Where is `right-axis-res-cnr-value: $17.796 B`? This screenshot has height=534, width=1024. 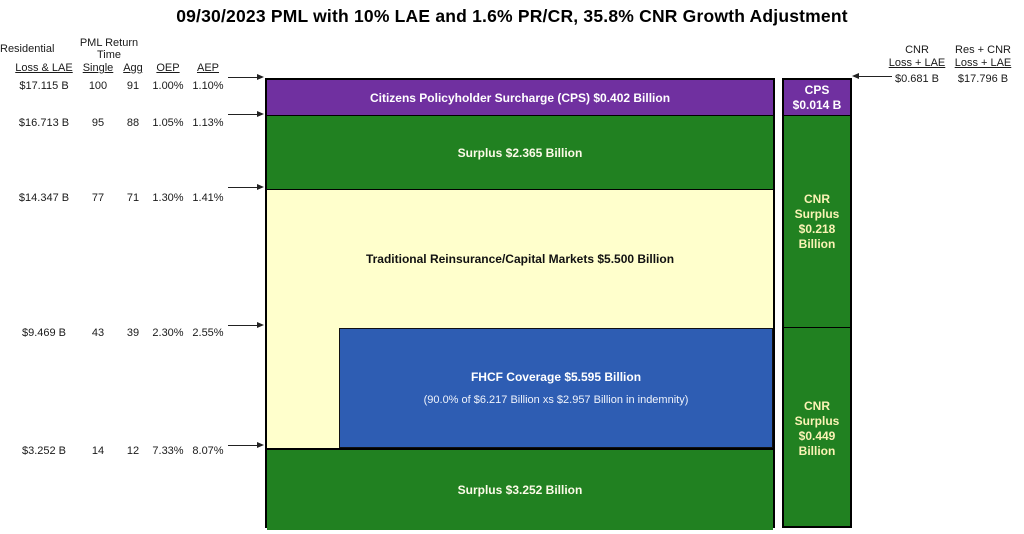
right-axis-res-cnr-value: $17.796 B is located at coordinates (983, 79).